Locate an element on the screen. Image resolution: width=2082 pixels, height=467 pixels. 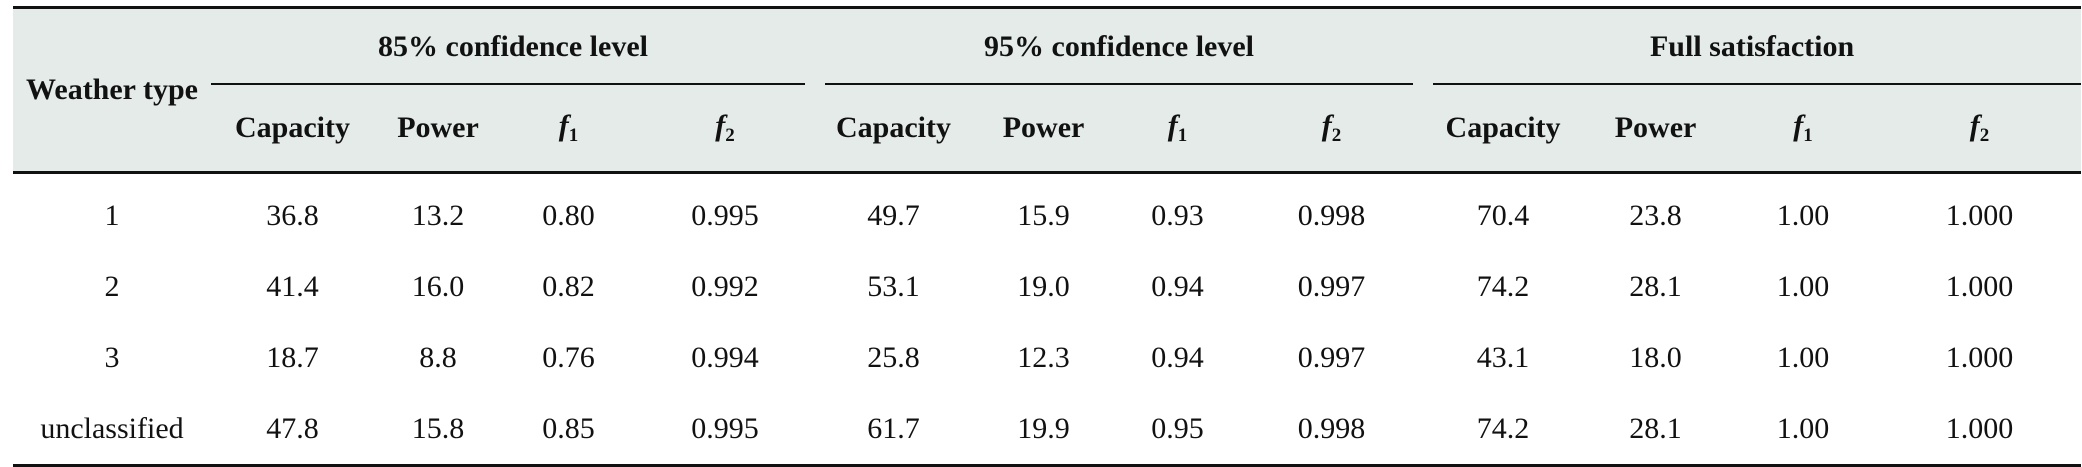
capacity-full-cell: 70.4 is located at coordinates (1503, 215).